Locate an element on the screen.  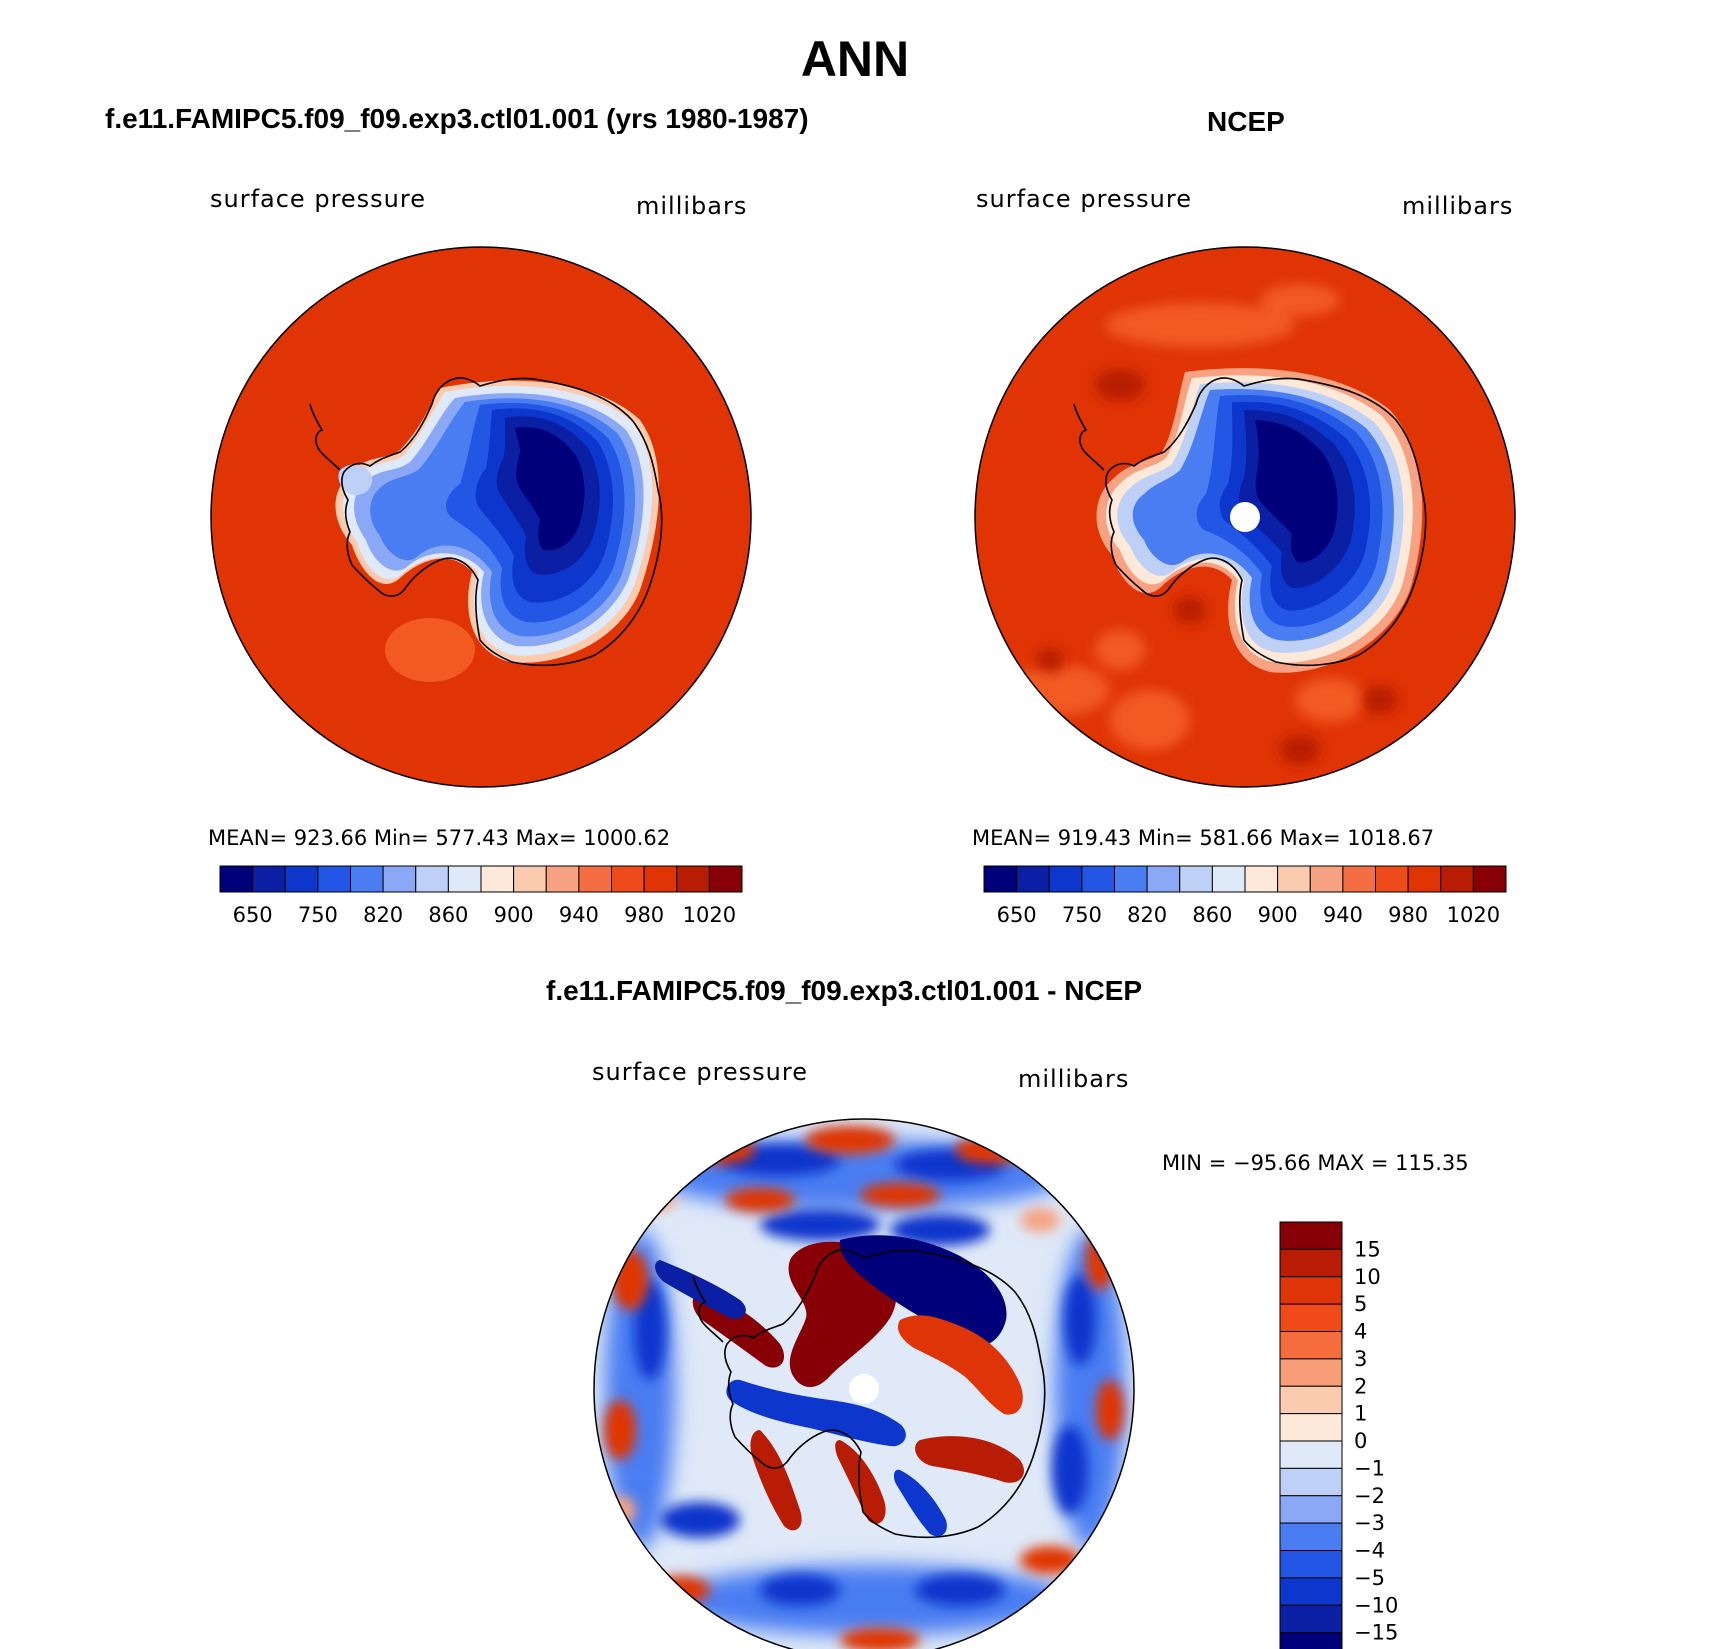
panel-3-units: millibars is located at coordinates (1074, 1079).